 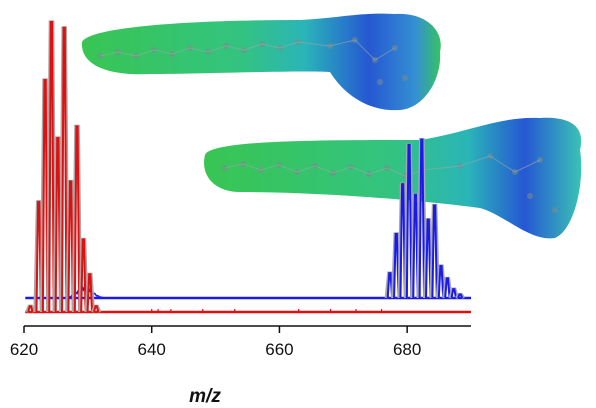 What do you see at coordinates (24, 349) in the screenshot?
I see `x-tick-label-620: 620` at bounding box center [24, 349].